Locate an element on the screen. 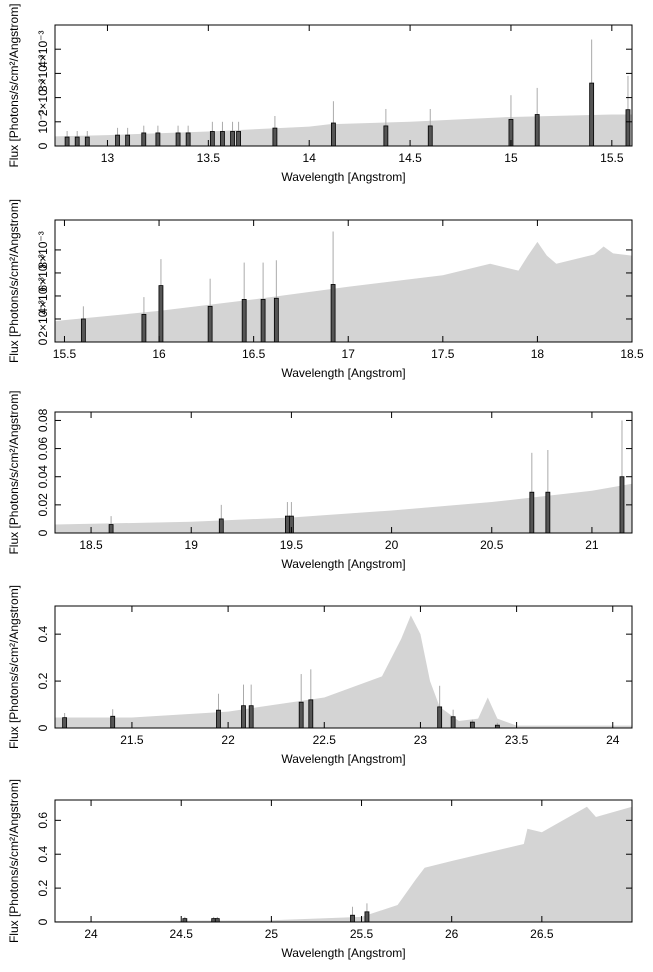 The width and height of the screenshot is (653, 972). x-tick-label: 16 is located at coordinates (159, 354).